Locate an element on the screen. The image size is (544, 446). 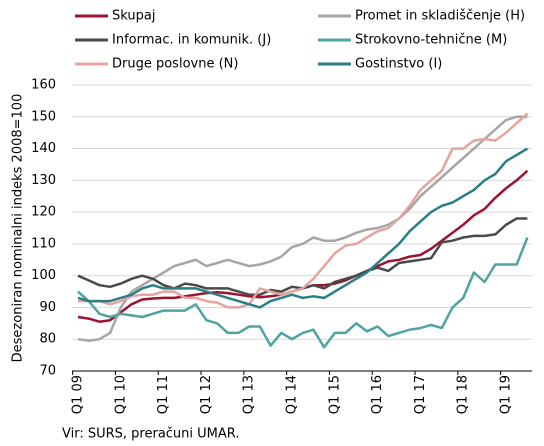
y-tick-label: 80 is located at coordinates (47, 339).